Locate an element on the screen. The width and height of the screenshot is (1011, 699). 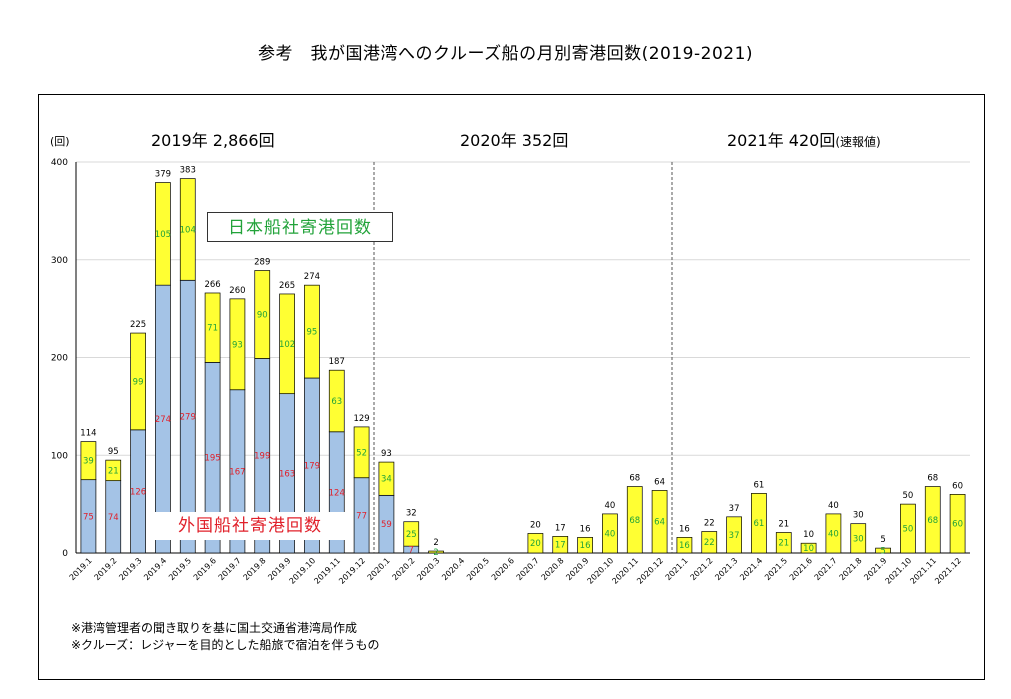
data-label-total: 10 is located at coordinates (808, 535).